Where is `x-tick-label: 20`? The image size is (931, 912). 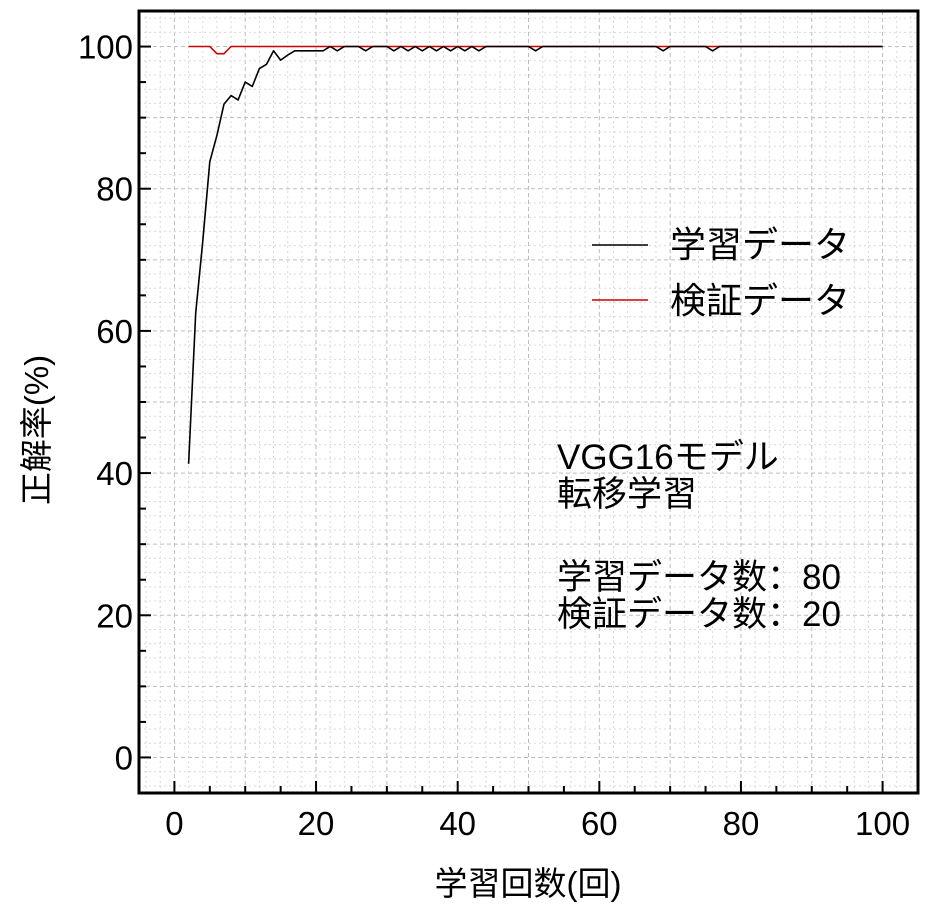 x-tick-label: 20 is located at coordinates (316, 823).